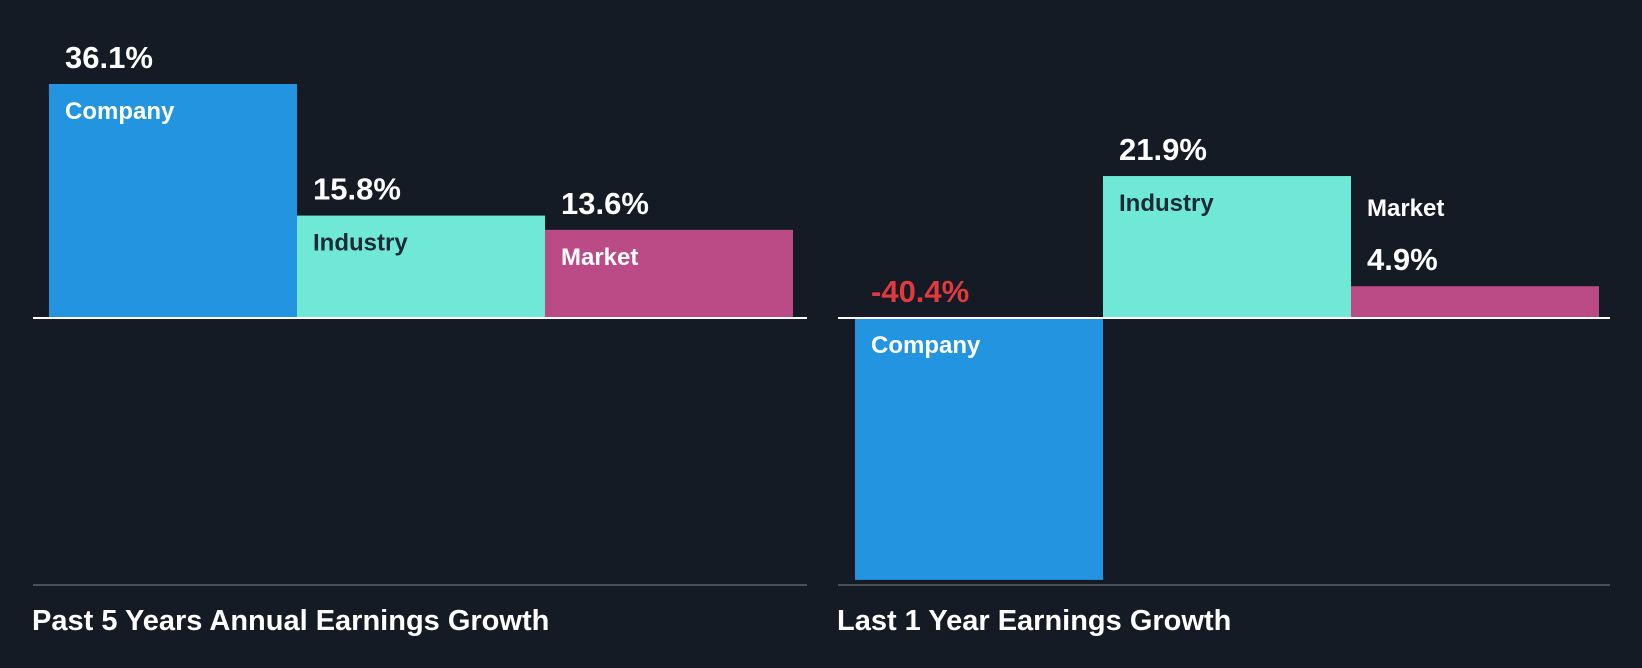 The image size is (1642, 668). I want to click on value-label-industry: 21.9%, so click(1163, 149).